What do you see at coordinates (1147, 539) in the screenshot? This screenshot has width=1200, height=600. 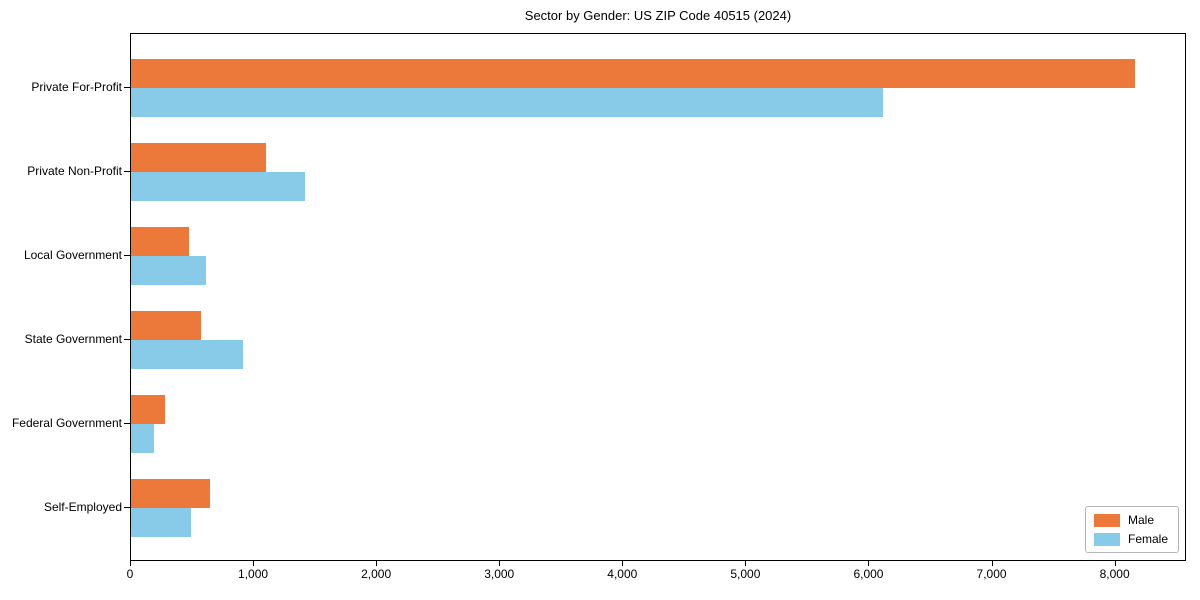 I see `legend-label: Female` at bounding box center [1147, 539].